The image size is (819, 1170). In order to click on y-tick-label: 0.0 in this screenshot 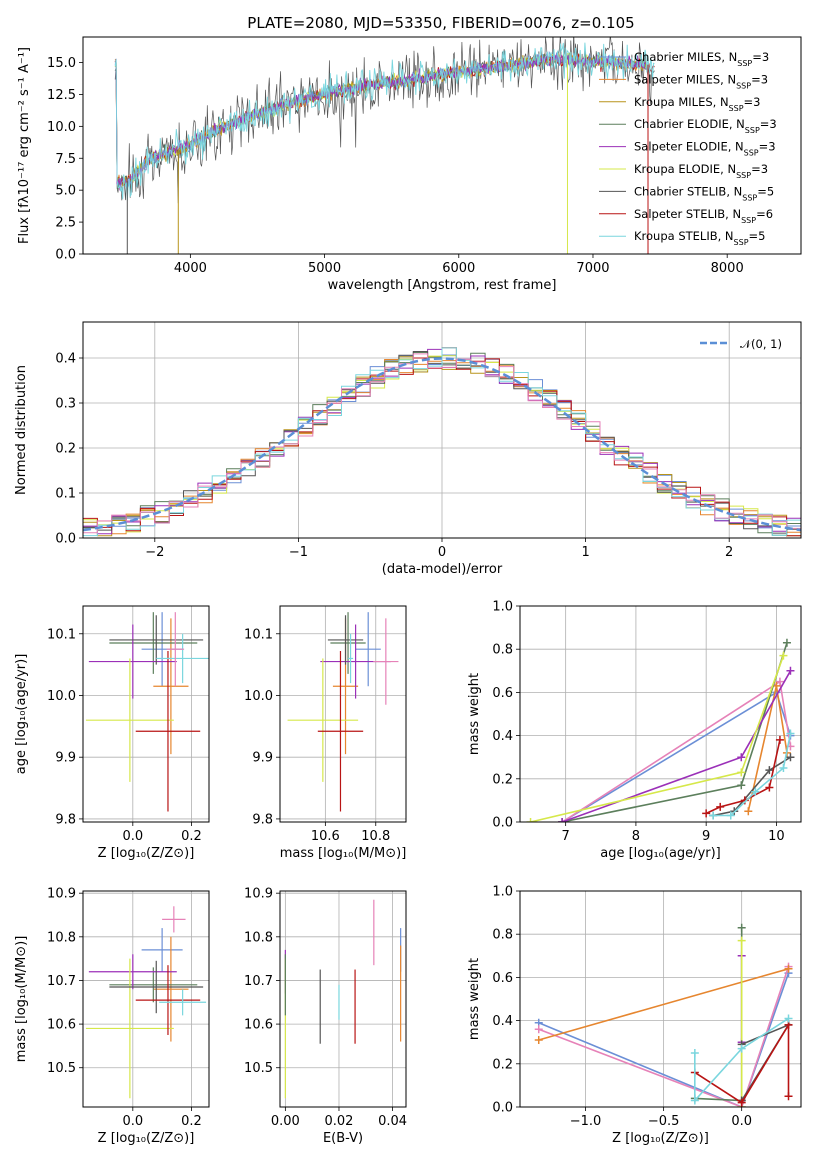, I will do `click(502, 1108)`.